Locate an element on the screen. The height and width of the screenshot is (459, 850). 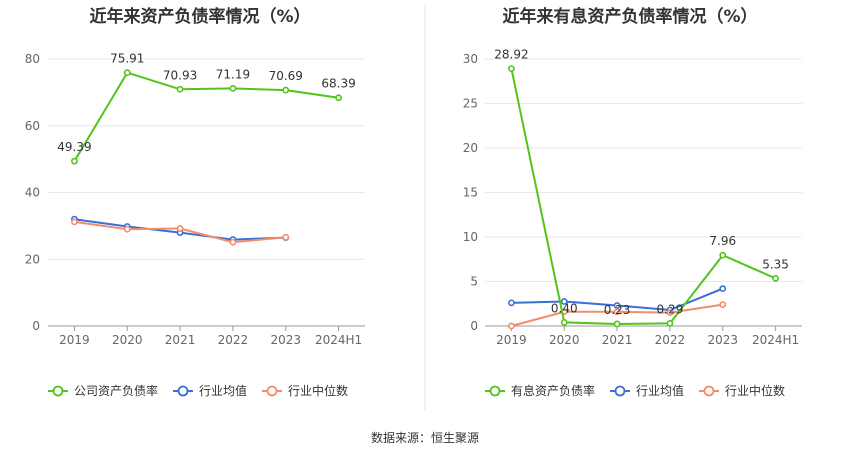
data-label: 49.39 is located at coordinates (74, 147).